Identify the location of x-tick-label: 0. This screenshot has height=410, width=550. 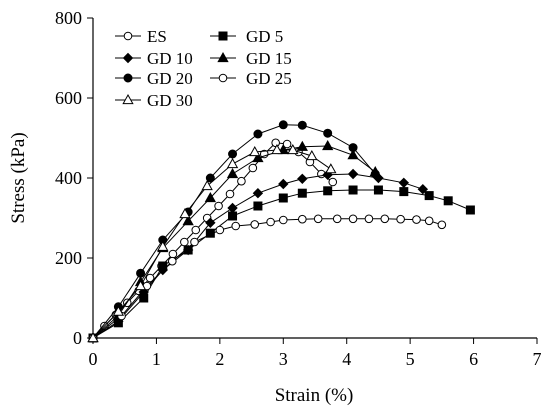
(93, 359).